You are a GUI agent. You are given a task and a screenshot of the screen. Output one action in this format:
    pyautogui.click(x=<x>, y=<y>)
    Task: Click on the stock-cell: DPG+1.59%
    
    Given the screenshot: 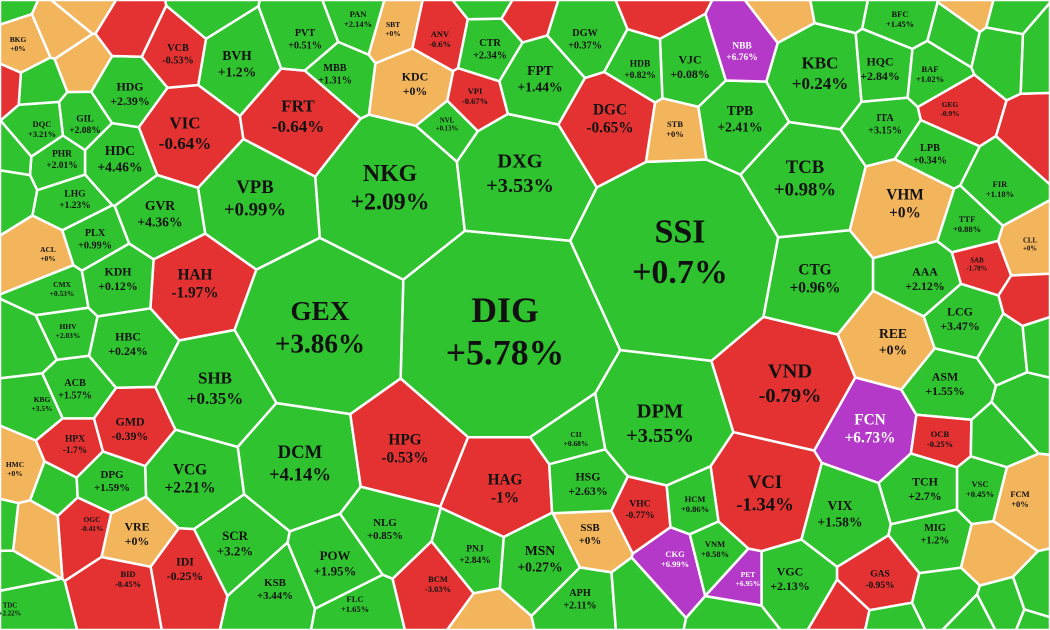 What is the action you would take?
    pyautogui.click(x=111, y=482)
    